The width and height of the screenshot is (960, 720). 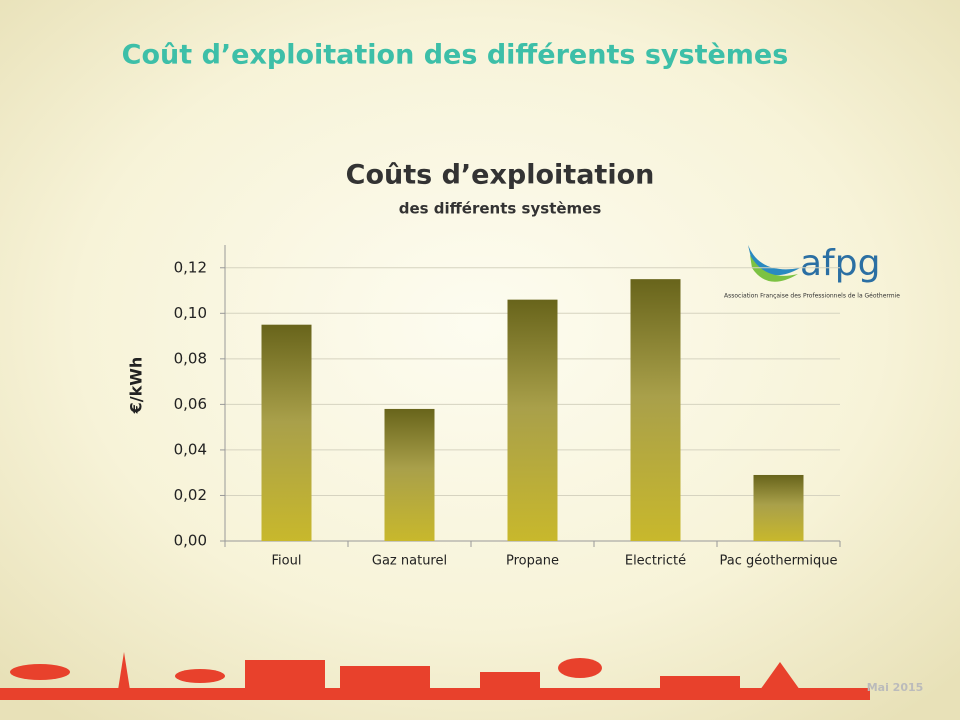 I want to click on y-tick-label: 0,02, so click(x=190, y=495).